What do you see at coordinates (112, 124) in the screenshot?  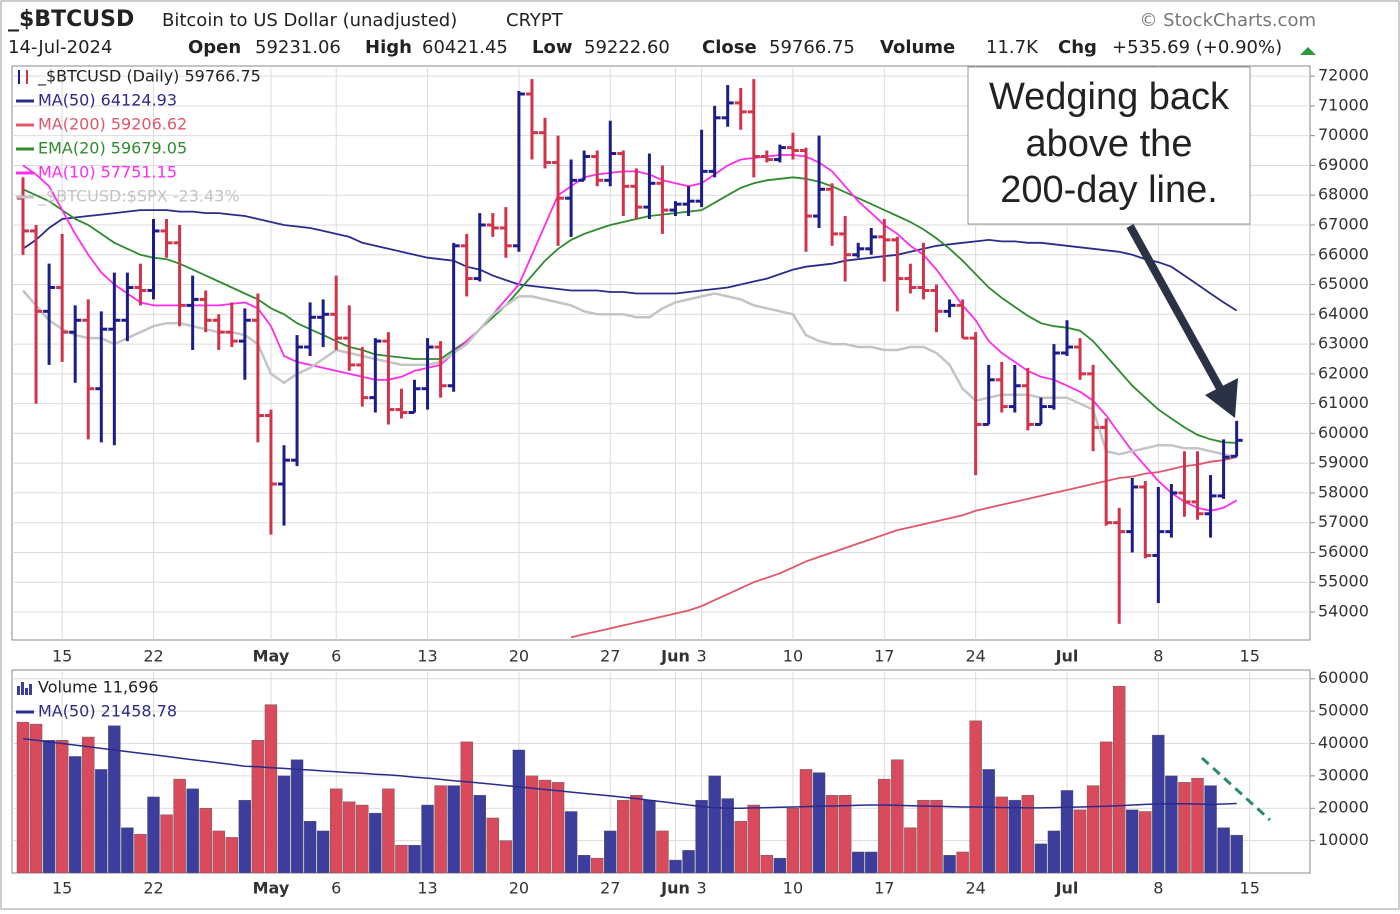 I see `legend-label: MA(200) 59206.62` at bounding box center [112, 124].